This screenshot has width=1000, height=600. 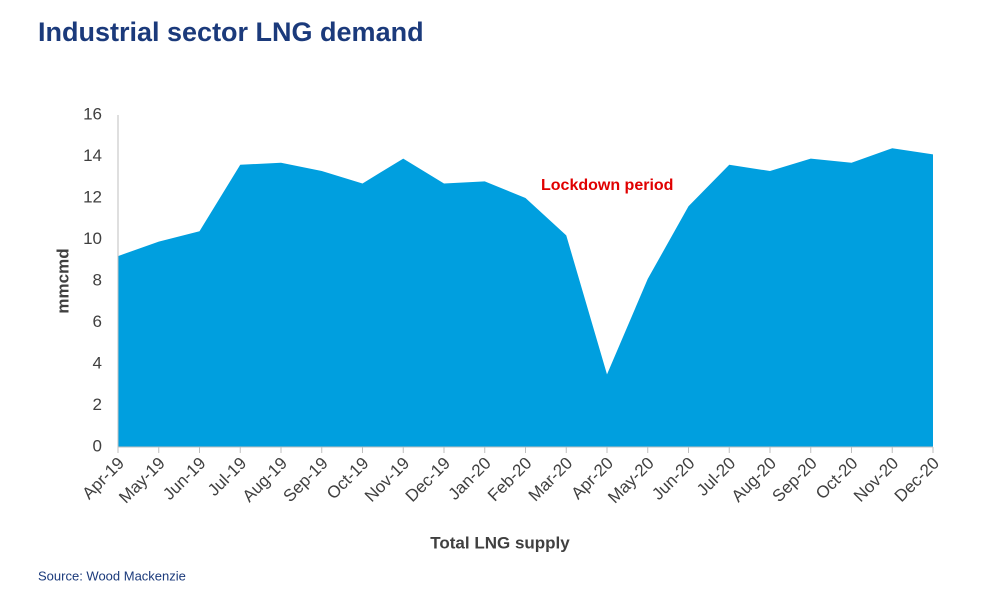 What do you see at coordinates (387, 480) in the screenshot?
I see `x-tick-label: Nov-19` at bounding box center [387, 480].